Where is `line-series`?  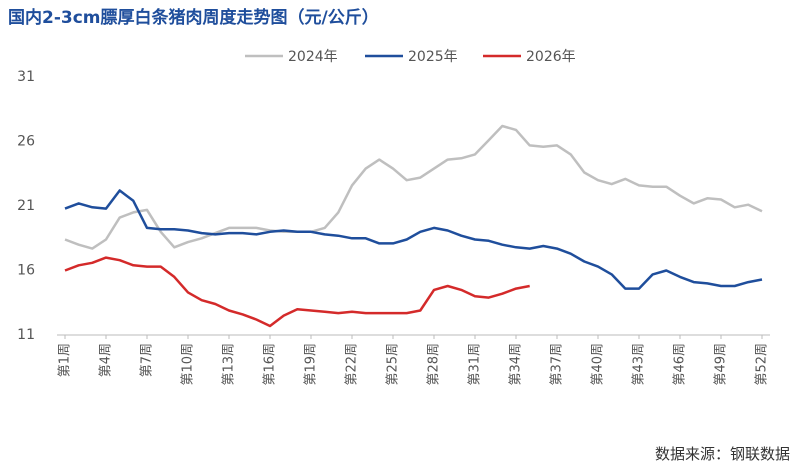 line-series is located at coordinates (297, 292).